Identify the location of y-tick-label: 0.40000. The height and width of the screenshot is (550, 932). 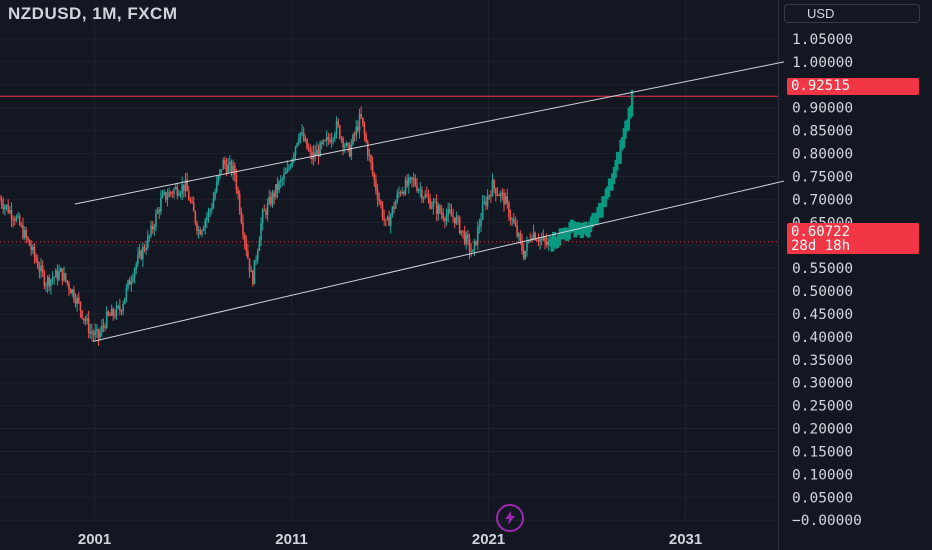
(822, 338).